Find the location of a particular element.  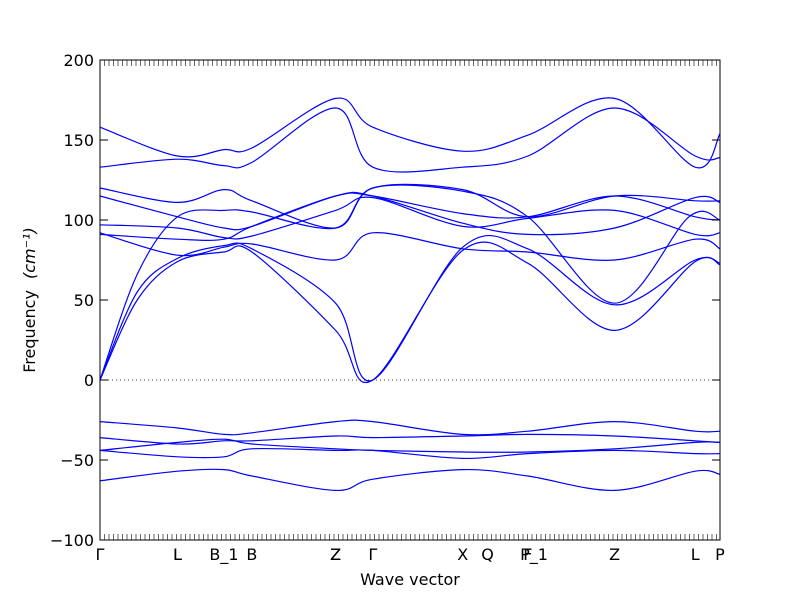

y-tick-label: −100 is located at coordinates (72, 540).